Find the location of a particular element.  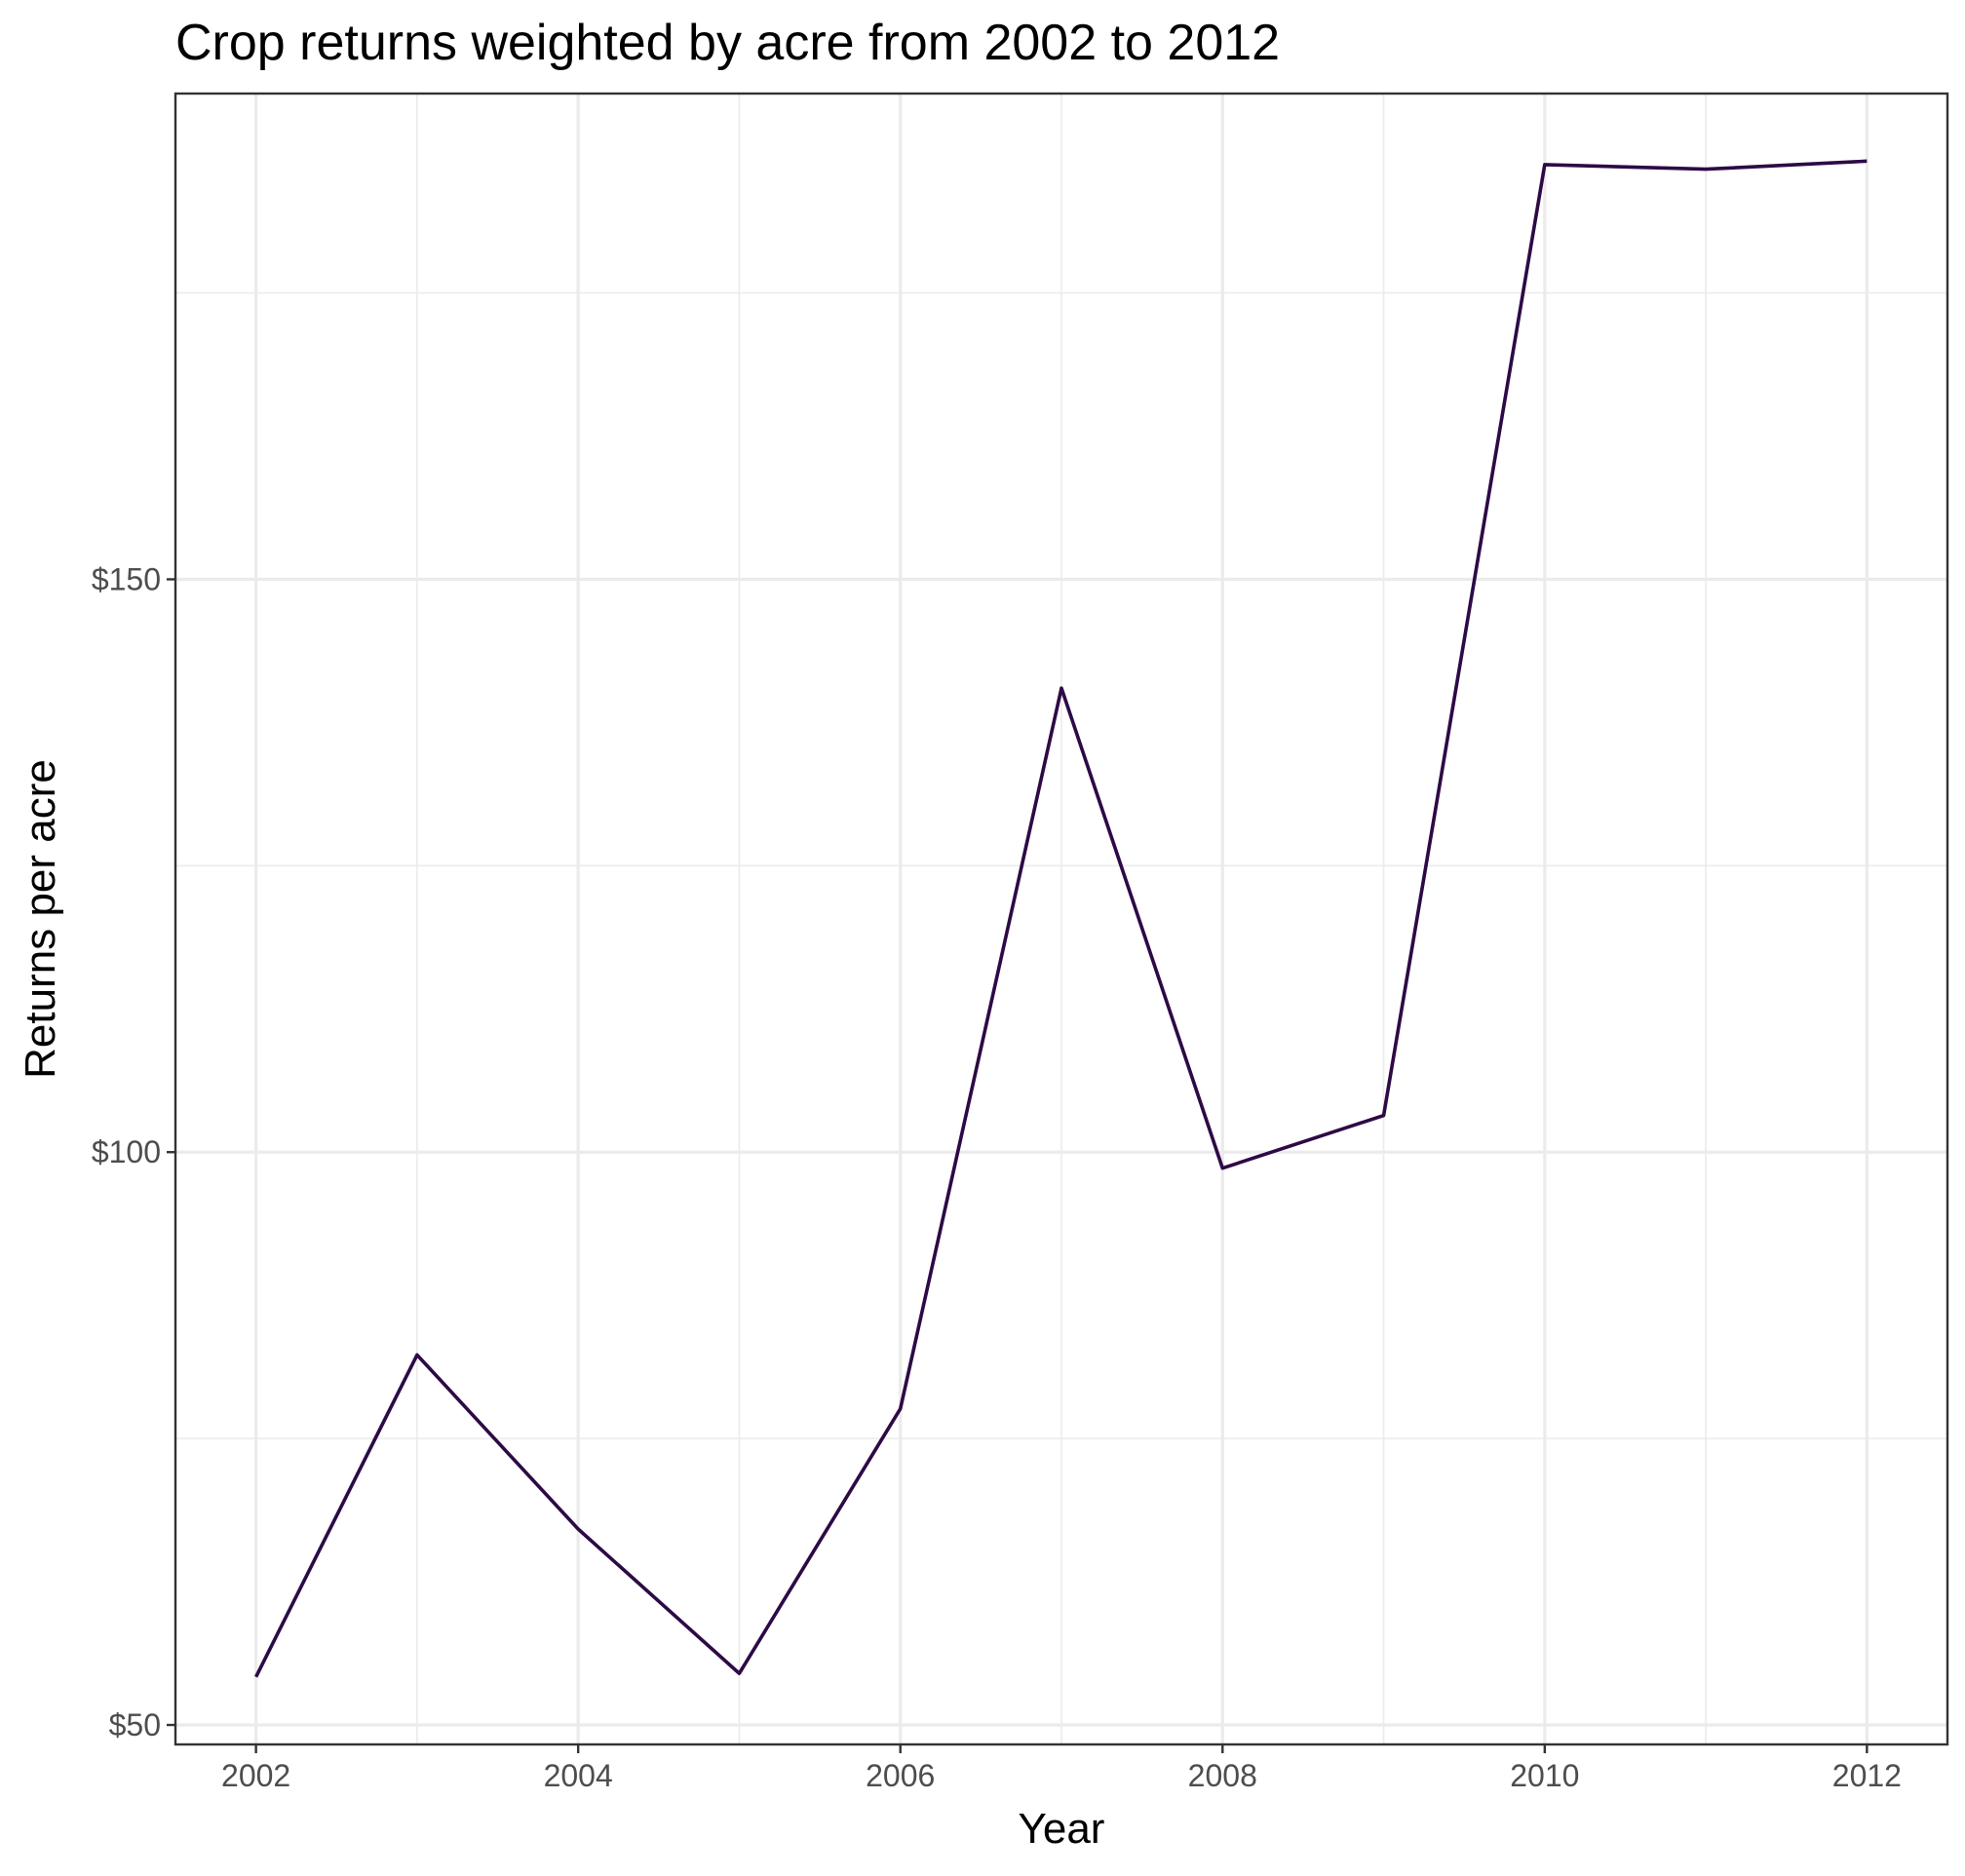

x-tick-label: 2008 is located at coordinates (1222, 1775).